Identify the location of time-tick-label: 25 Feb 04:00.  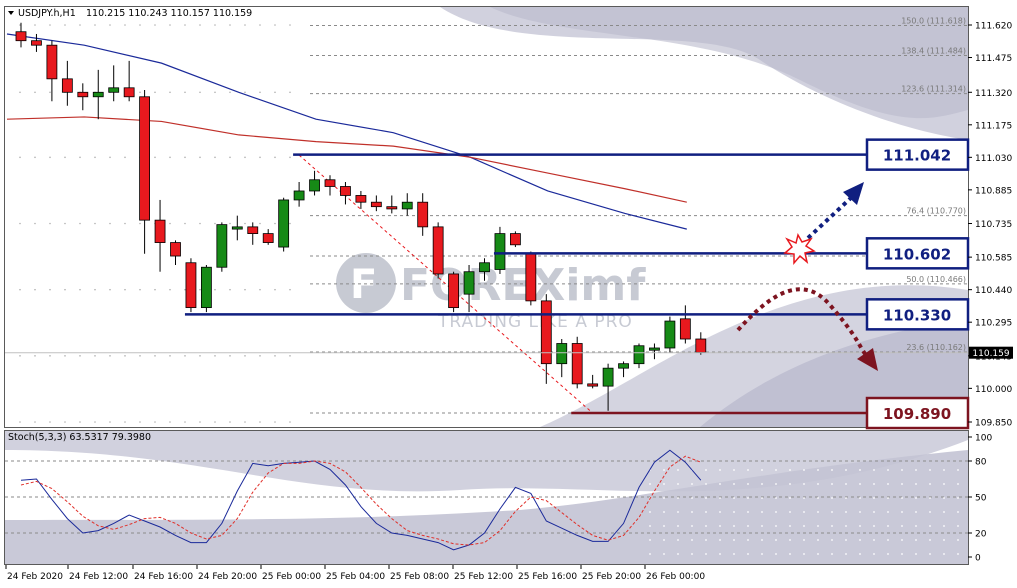
(355, 577).